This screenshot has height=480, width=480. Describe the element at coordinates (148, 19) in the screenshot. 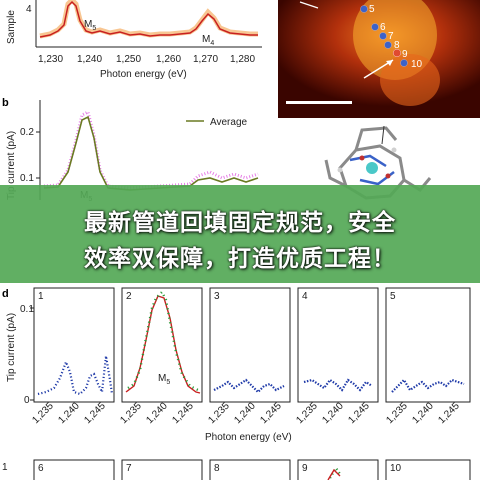

I see `panel-a-spectrum-line` at that location.